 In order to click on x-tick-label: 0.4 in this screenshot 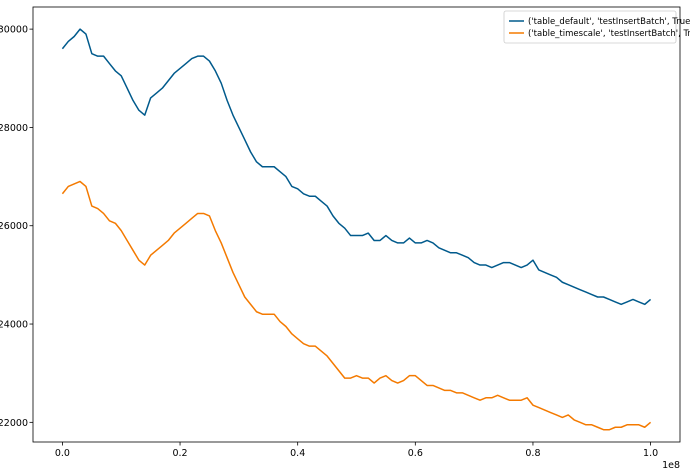, I will do `click(297, 453)`.